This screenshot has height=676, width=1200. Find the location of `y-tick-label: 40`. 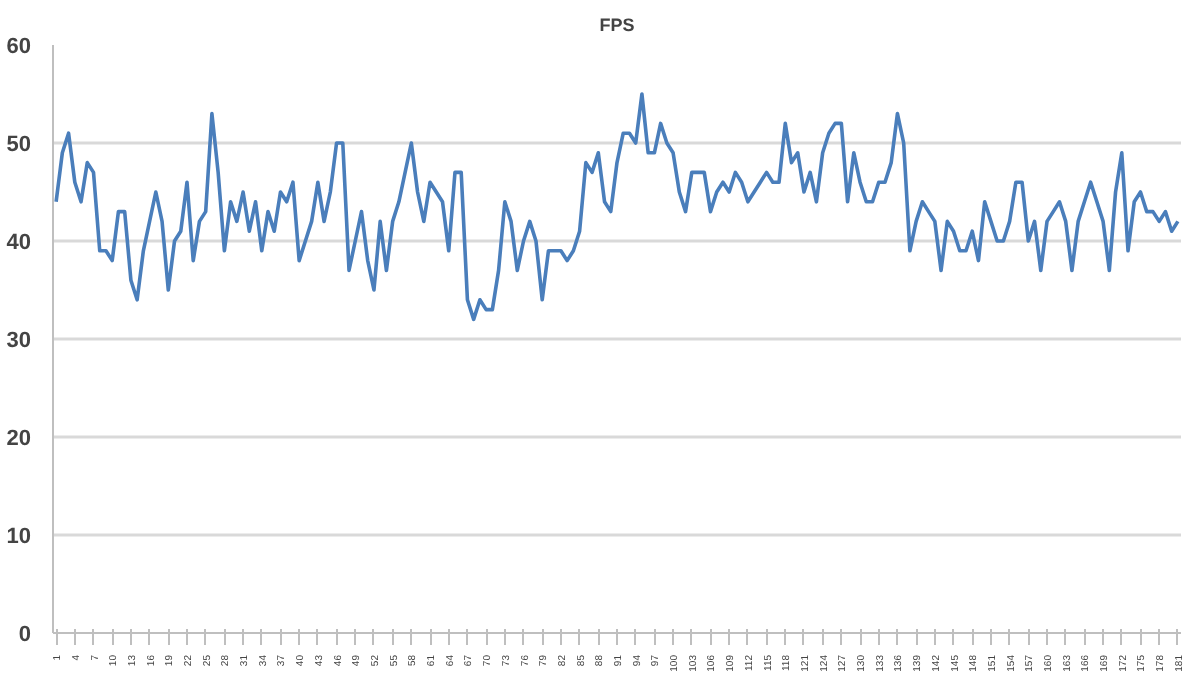

y-tick-label: 40 is located at coordinates (19, 243).